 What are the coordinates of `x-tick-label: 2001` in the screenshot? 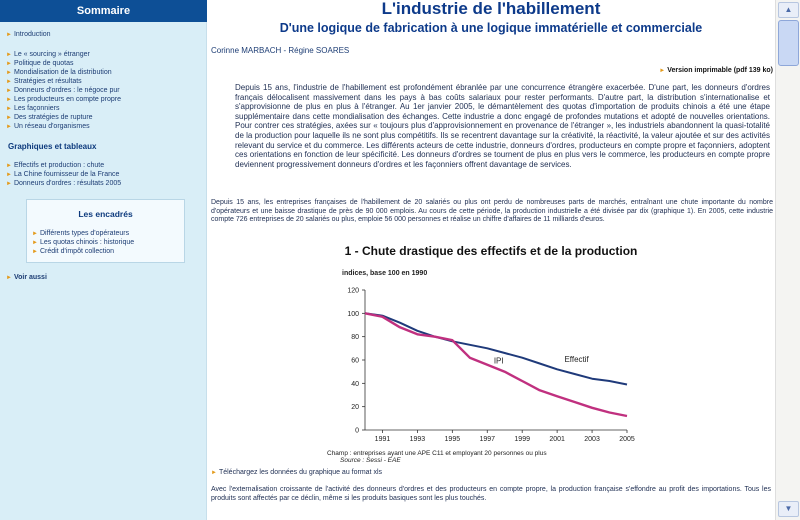 It's located at (557, 439).